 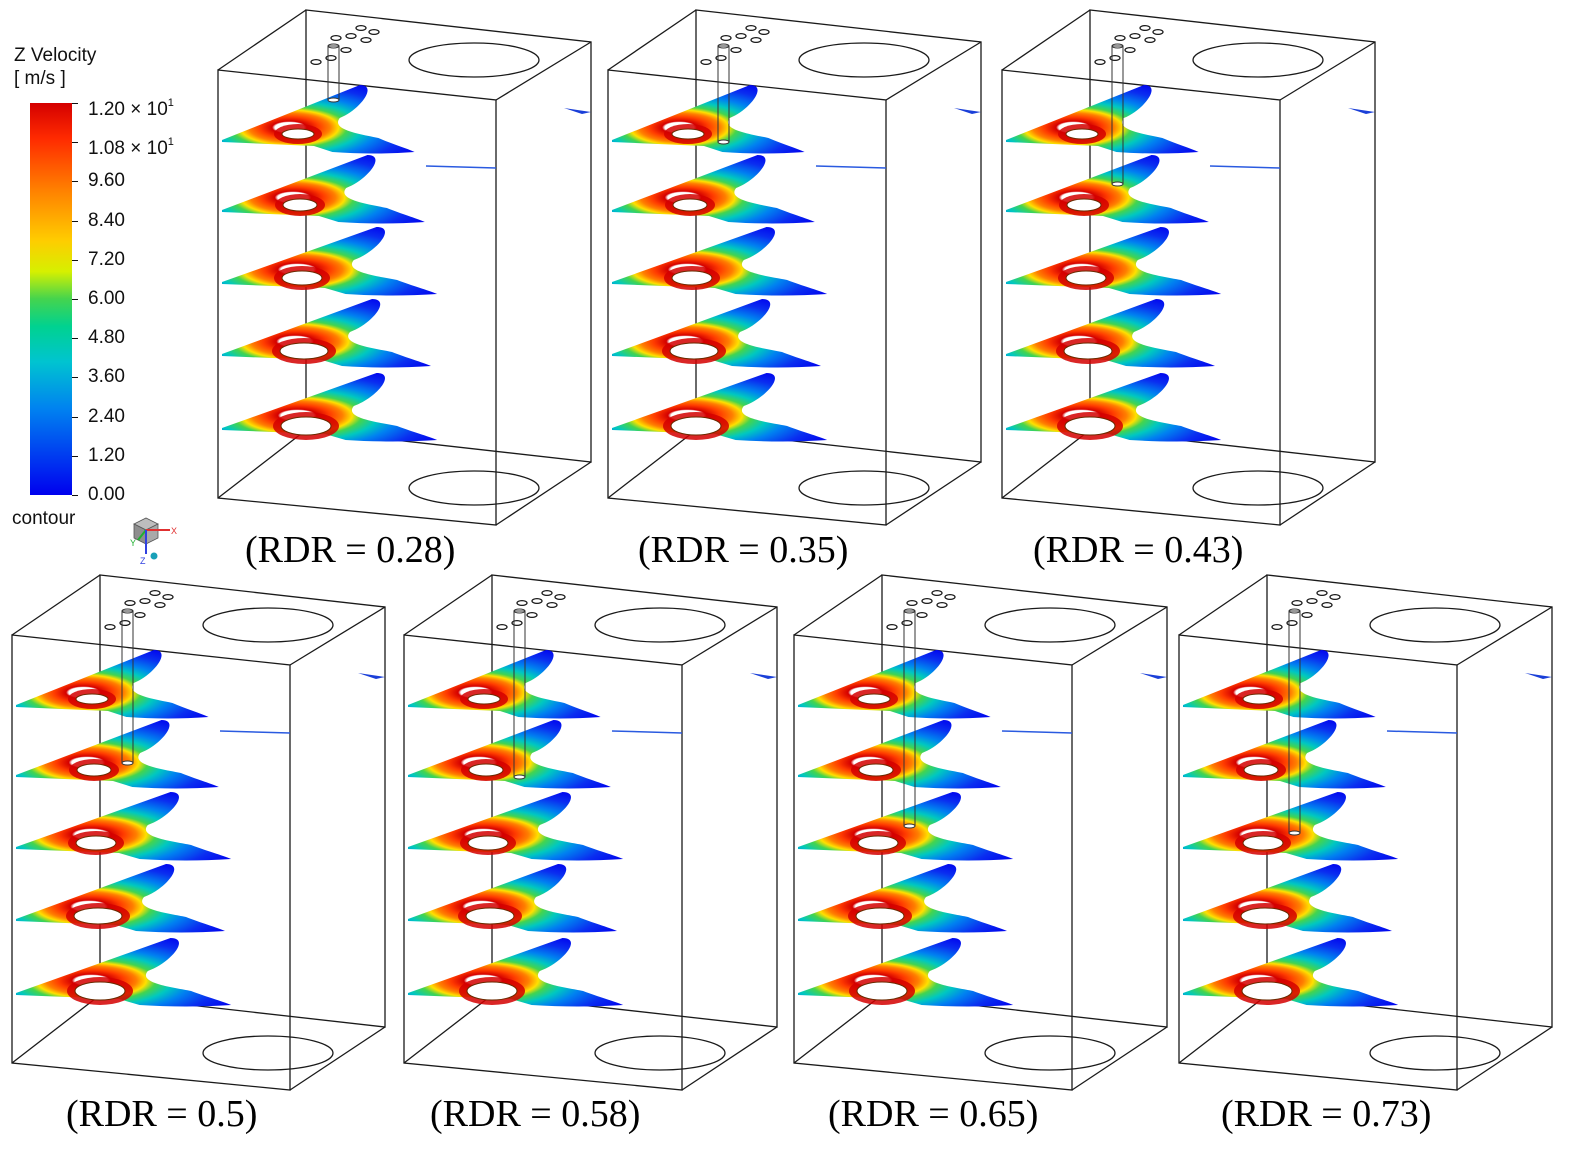 I want to click on legend-title-unit: [ m/s ], so click(x=40, y=78).